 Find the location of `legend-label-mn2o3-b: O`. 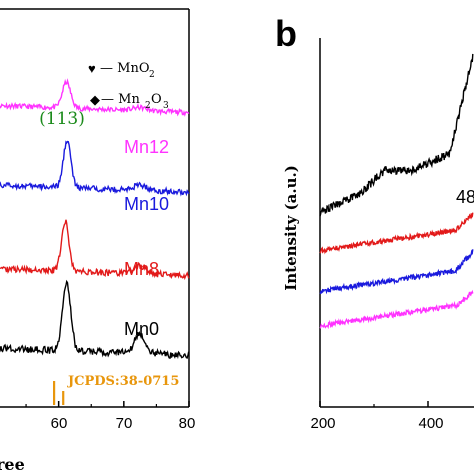

legend-label-mn2o3-b: O is located at coordinates (156, 99).